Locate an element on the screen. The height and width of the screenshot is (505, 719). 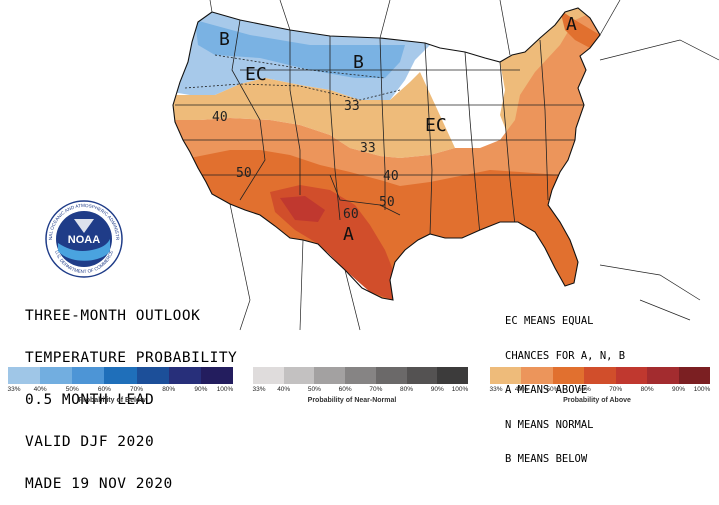
key-line: B MEANS BELOW is located at coordinates (546, 459).